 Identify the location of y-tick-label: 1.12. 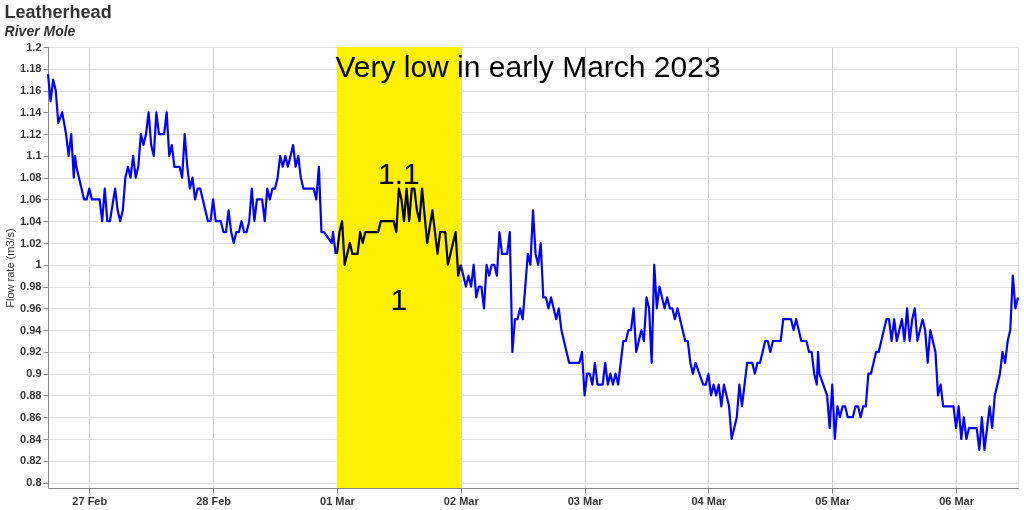
(31, 133).